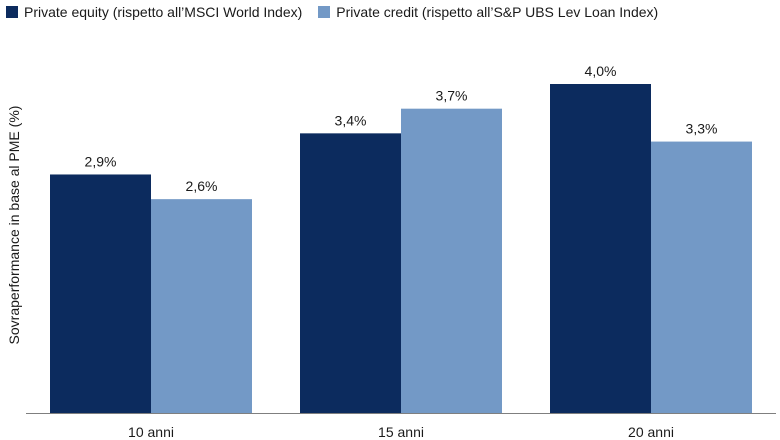 This screenshot has width=780, height=440. What do you see at coordinates (451, 261) in the screenshot?
I see `bar-series-2-15-anni` at bounding box center [451, 261].